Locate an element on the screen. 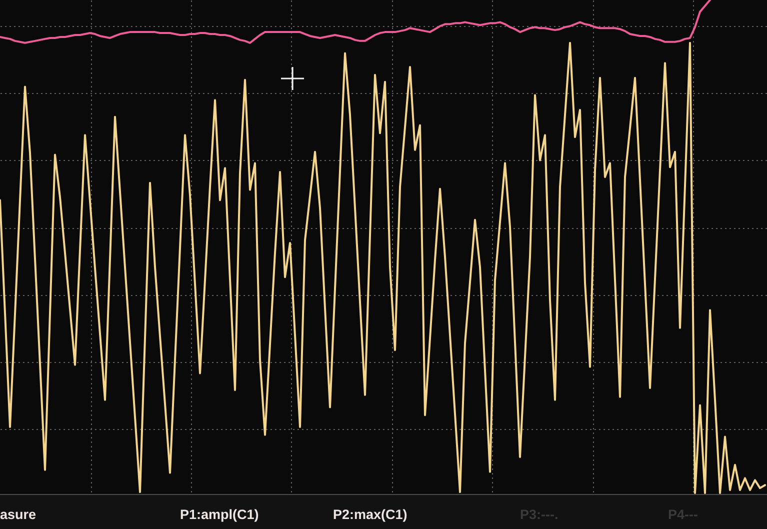 The image size is (767, 529). text: asure is located at coordinates (18, 515).